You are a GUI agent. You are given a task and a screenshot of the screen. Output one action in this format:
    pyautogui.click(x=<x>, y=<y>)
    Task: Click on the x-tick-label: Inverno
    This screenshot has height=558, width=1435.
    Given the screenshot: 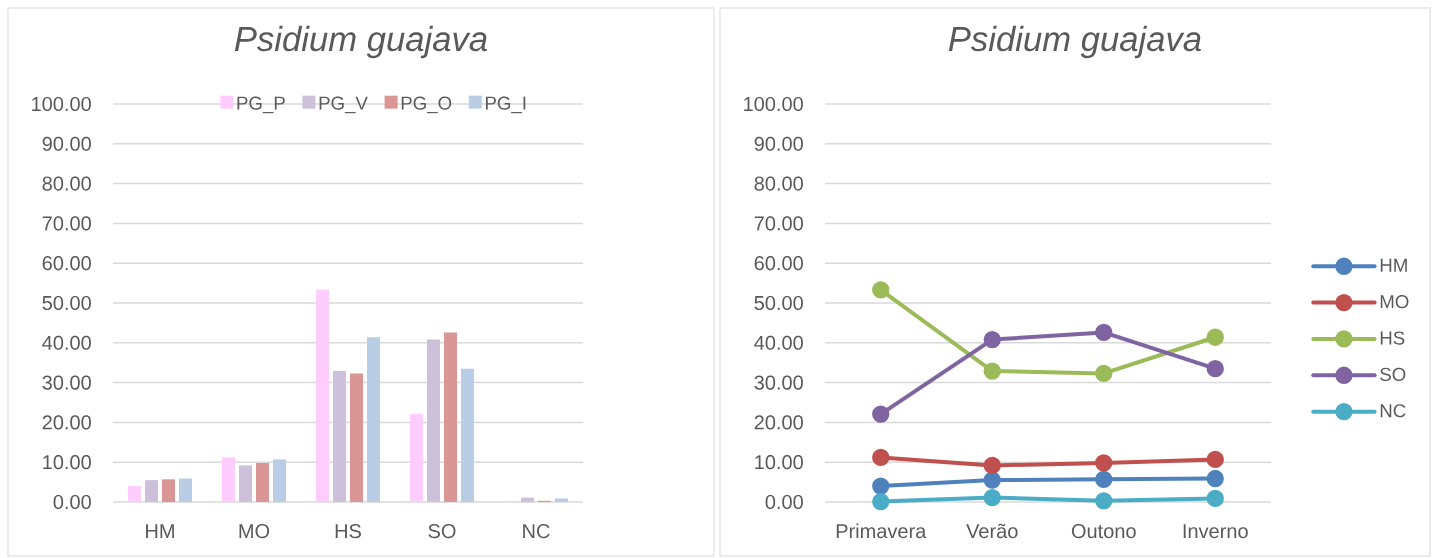 What is the action you would take?
    pyautogui.click(x=1215, y=531)
    